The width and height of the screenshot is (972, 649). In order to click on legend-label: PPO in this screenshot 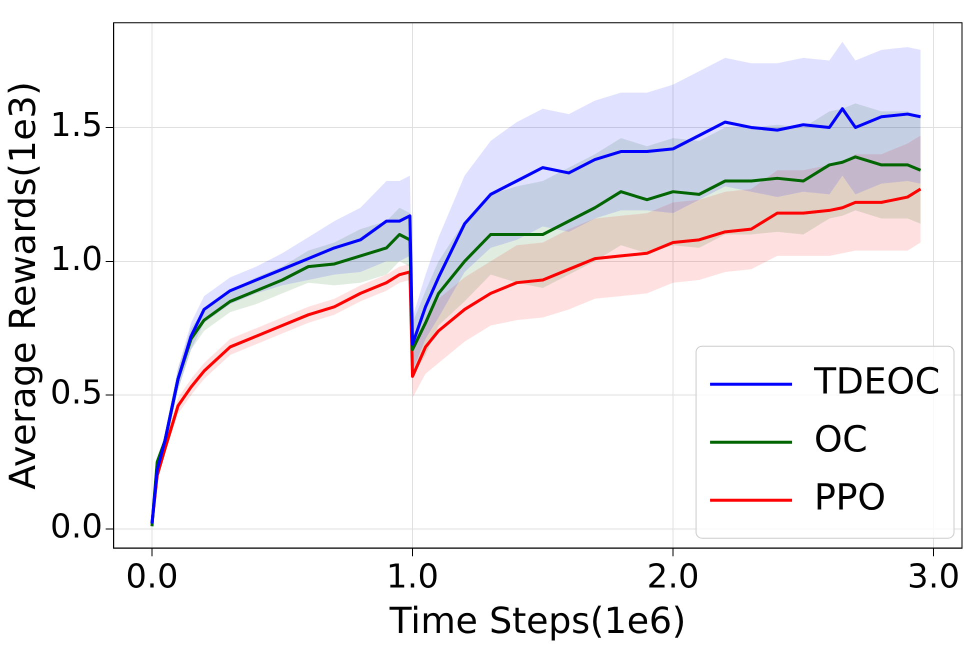, I will do `click(850, 498)`.